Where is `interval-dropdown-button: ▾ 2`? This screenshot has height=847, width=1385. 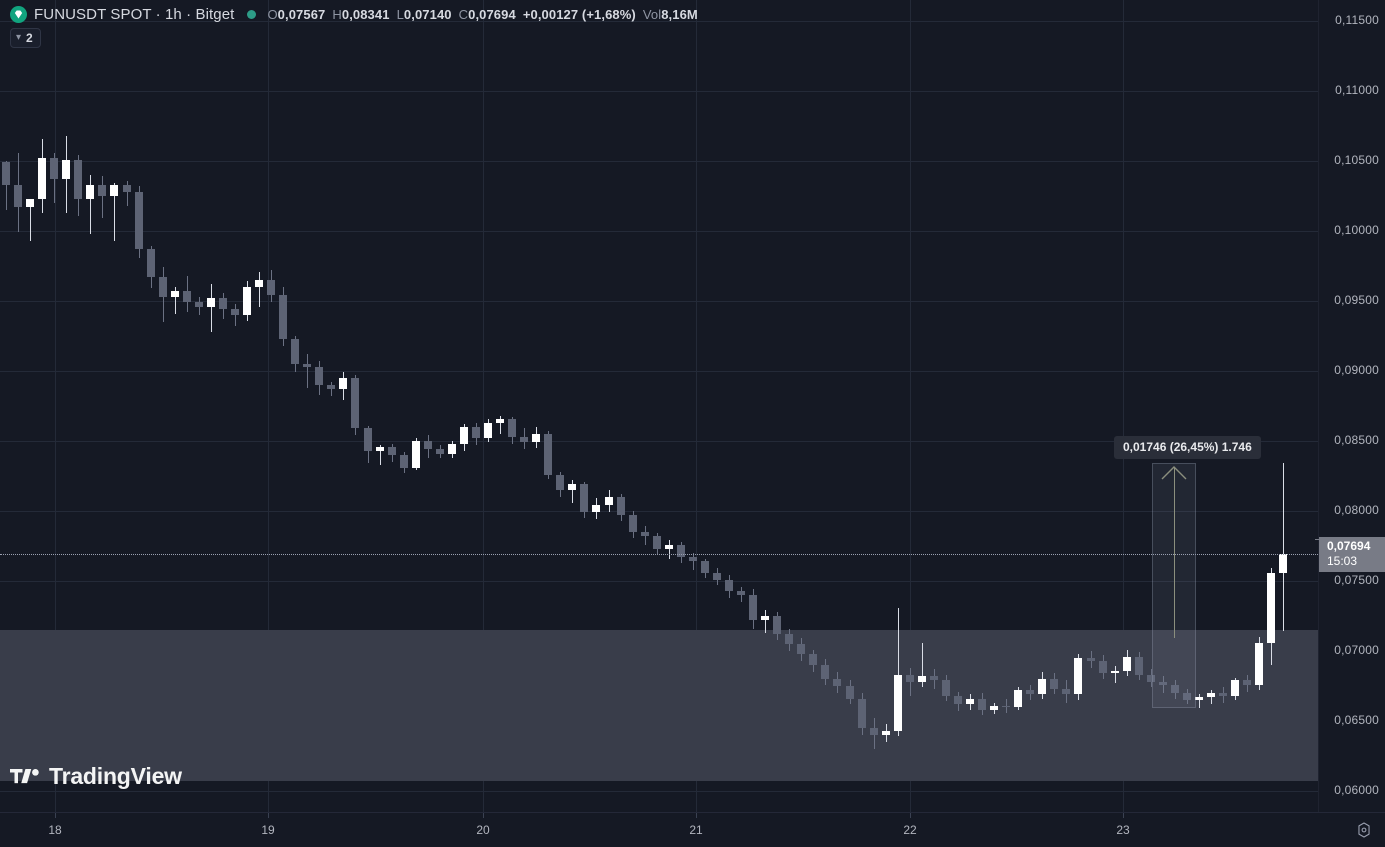
interval-dropdown-button: ▾ 2 is located at coordinates (25, 38).